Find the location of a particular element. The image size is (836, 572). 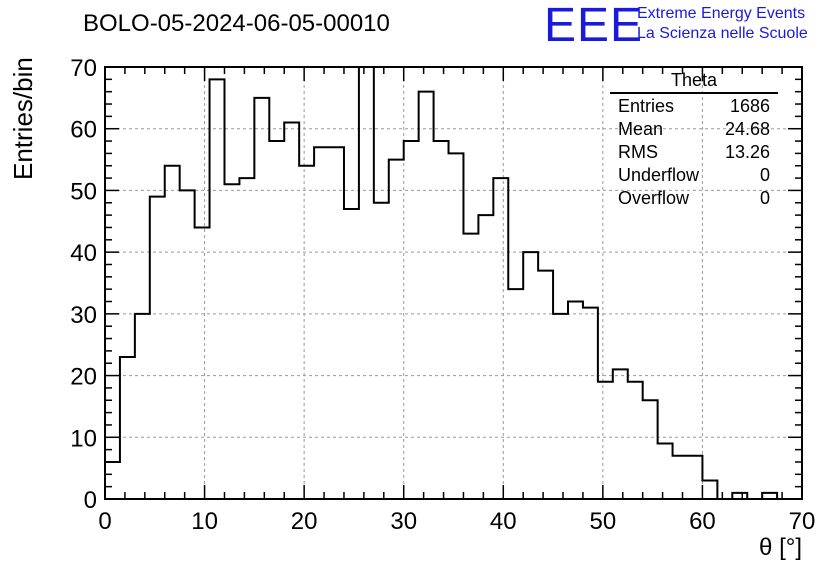

y-tick-label: 10 is located at coordinates (83, 438).